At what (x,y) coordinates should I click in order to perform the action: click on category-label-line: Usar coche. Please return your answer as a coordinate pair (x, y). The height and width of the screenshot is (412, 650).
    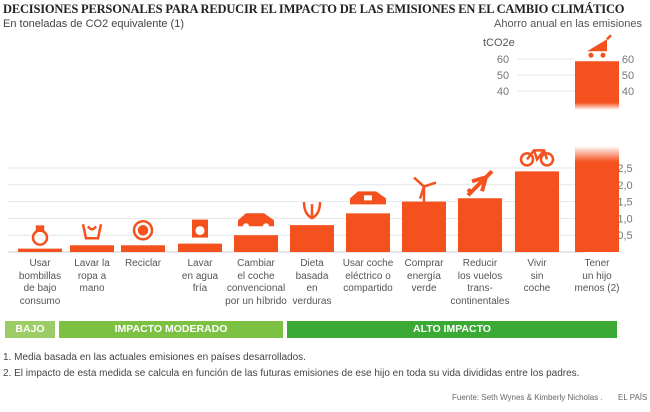
    Looking at the image, I should click on (368, 263).